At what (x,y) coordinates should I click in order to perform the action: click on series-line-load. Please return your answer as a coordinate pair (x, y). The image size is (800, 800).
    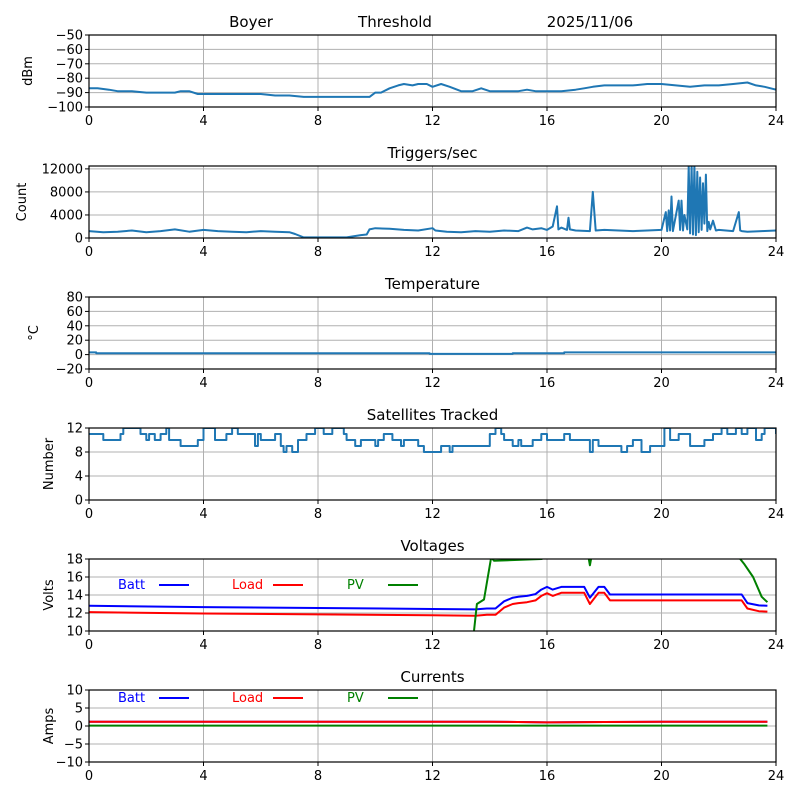
    Looking at the image, I should click on (428, 722).